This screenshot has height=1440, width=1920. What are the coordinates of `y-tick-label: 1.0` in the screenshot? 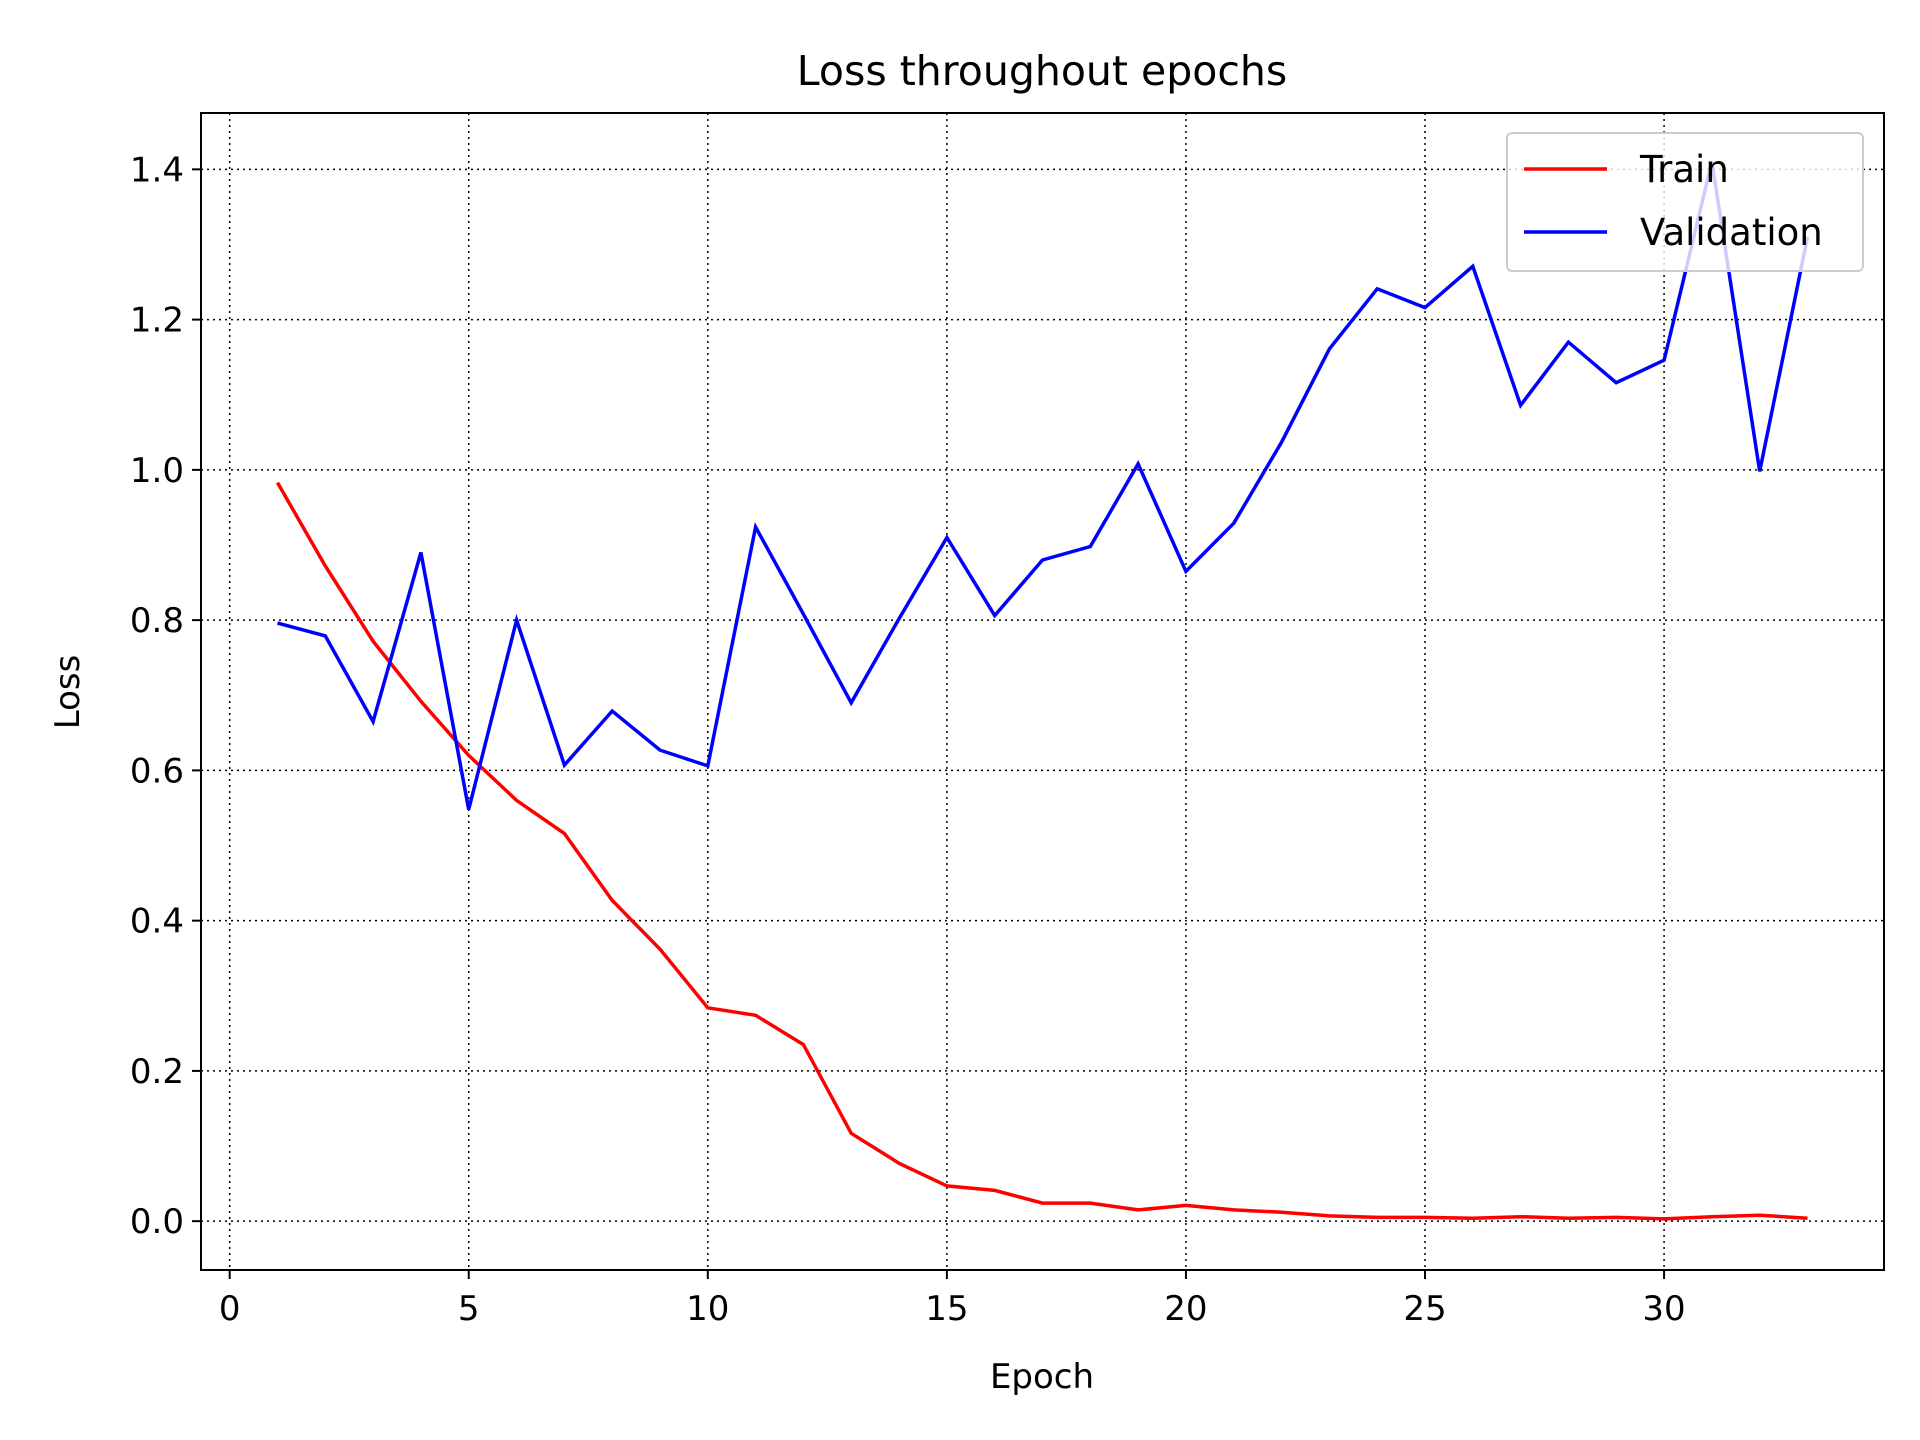 It's located at (157, 471).